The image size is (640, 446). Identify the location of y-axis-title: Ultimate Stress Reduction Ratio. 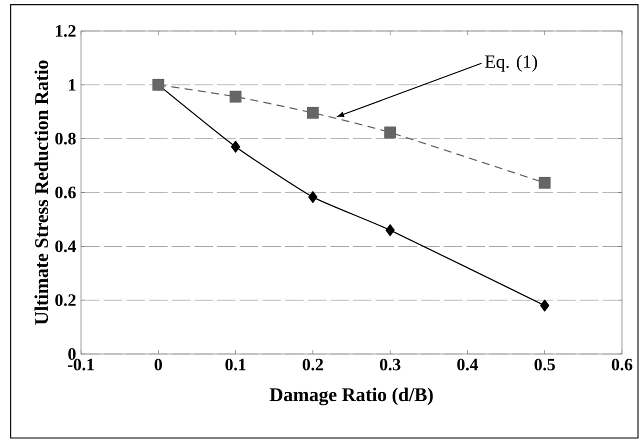
(41, 192).